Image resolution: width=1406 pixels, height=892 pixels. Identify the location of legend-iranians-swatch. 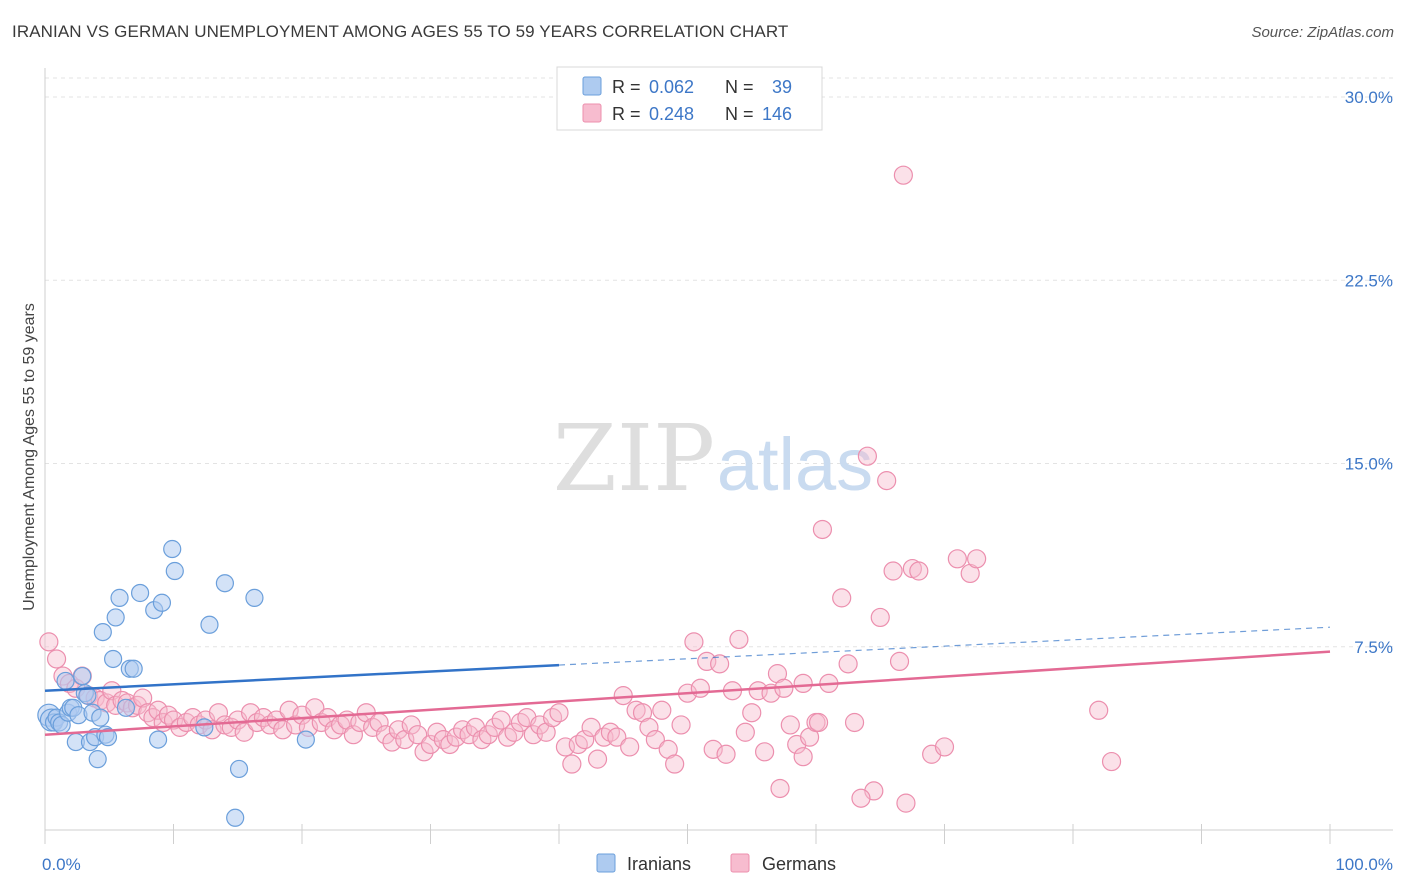
(592, 86).